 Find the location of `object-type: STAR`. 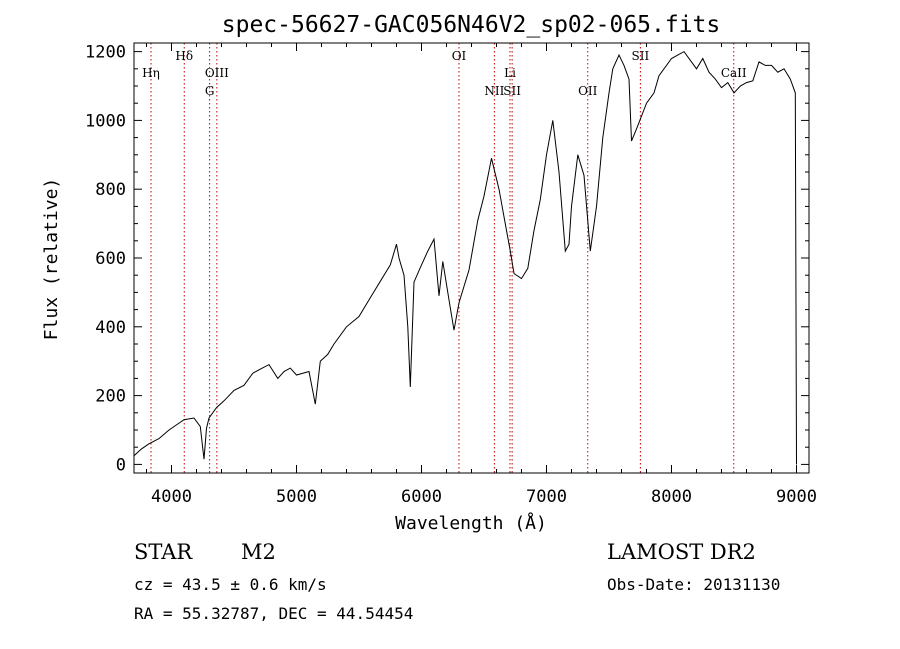

object-type: STAR is located at coordinates (163, 552).